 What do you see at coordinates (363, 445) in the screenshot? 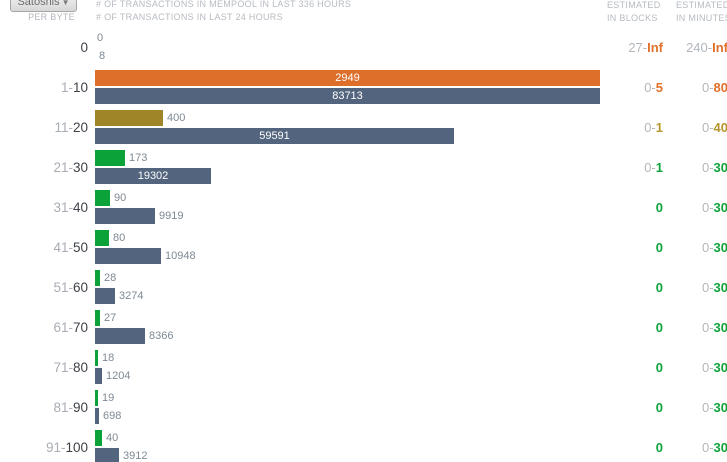
I see `fee-row: 91-100 40 3912 0 0-30` at bounding box center [363, 445].